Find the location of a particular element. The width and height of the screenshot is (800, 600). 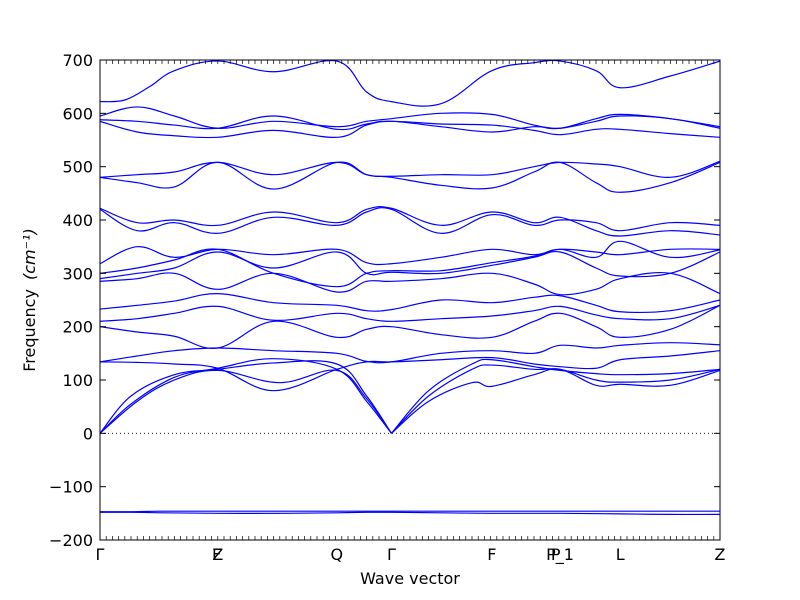

y-tick-label: 300 is located at coordinates (77, 273).